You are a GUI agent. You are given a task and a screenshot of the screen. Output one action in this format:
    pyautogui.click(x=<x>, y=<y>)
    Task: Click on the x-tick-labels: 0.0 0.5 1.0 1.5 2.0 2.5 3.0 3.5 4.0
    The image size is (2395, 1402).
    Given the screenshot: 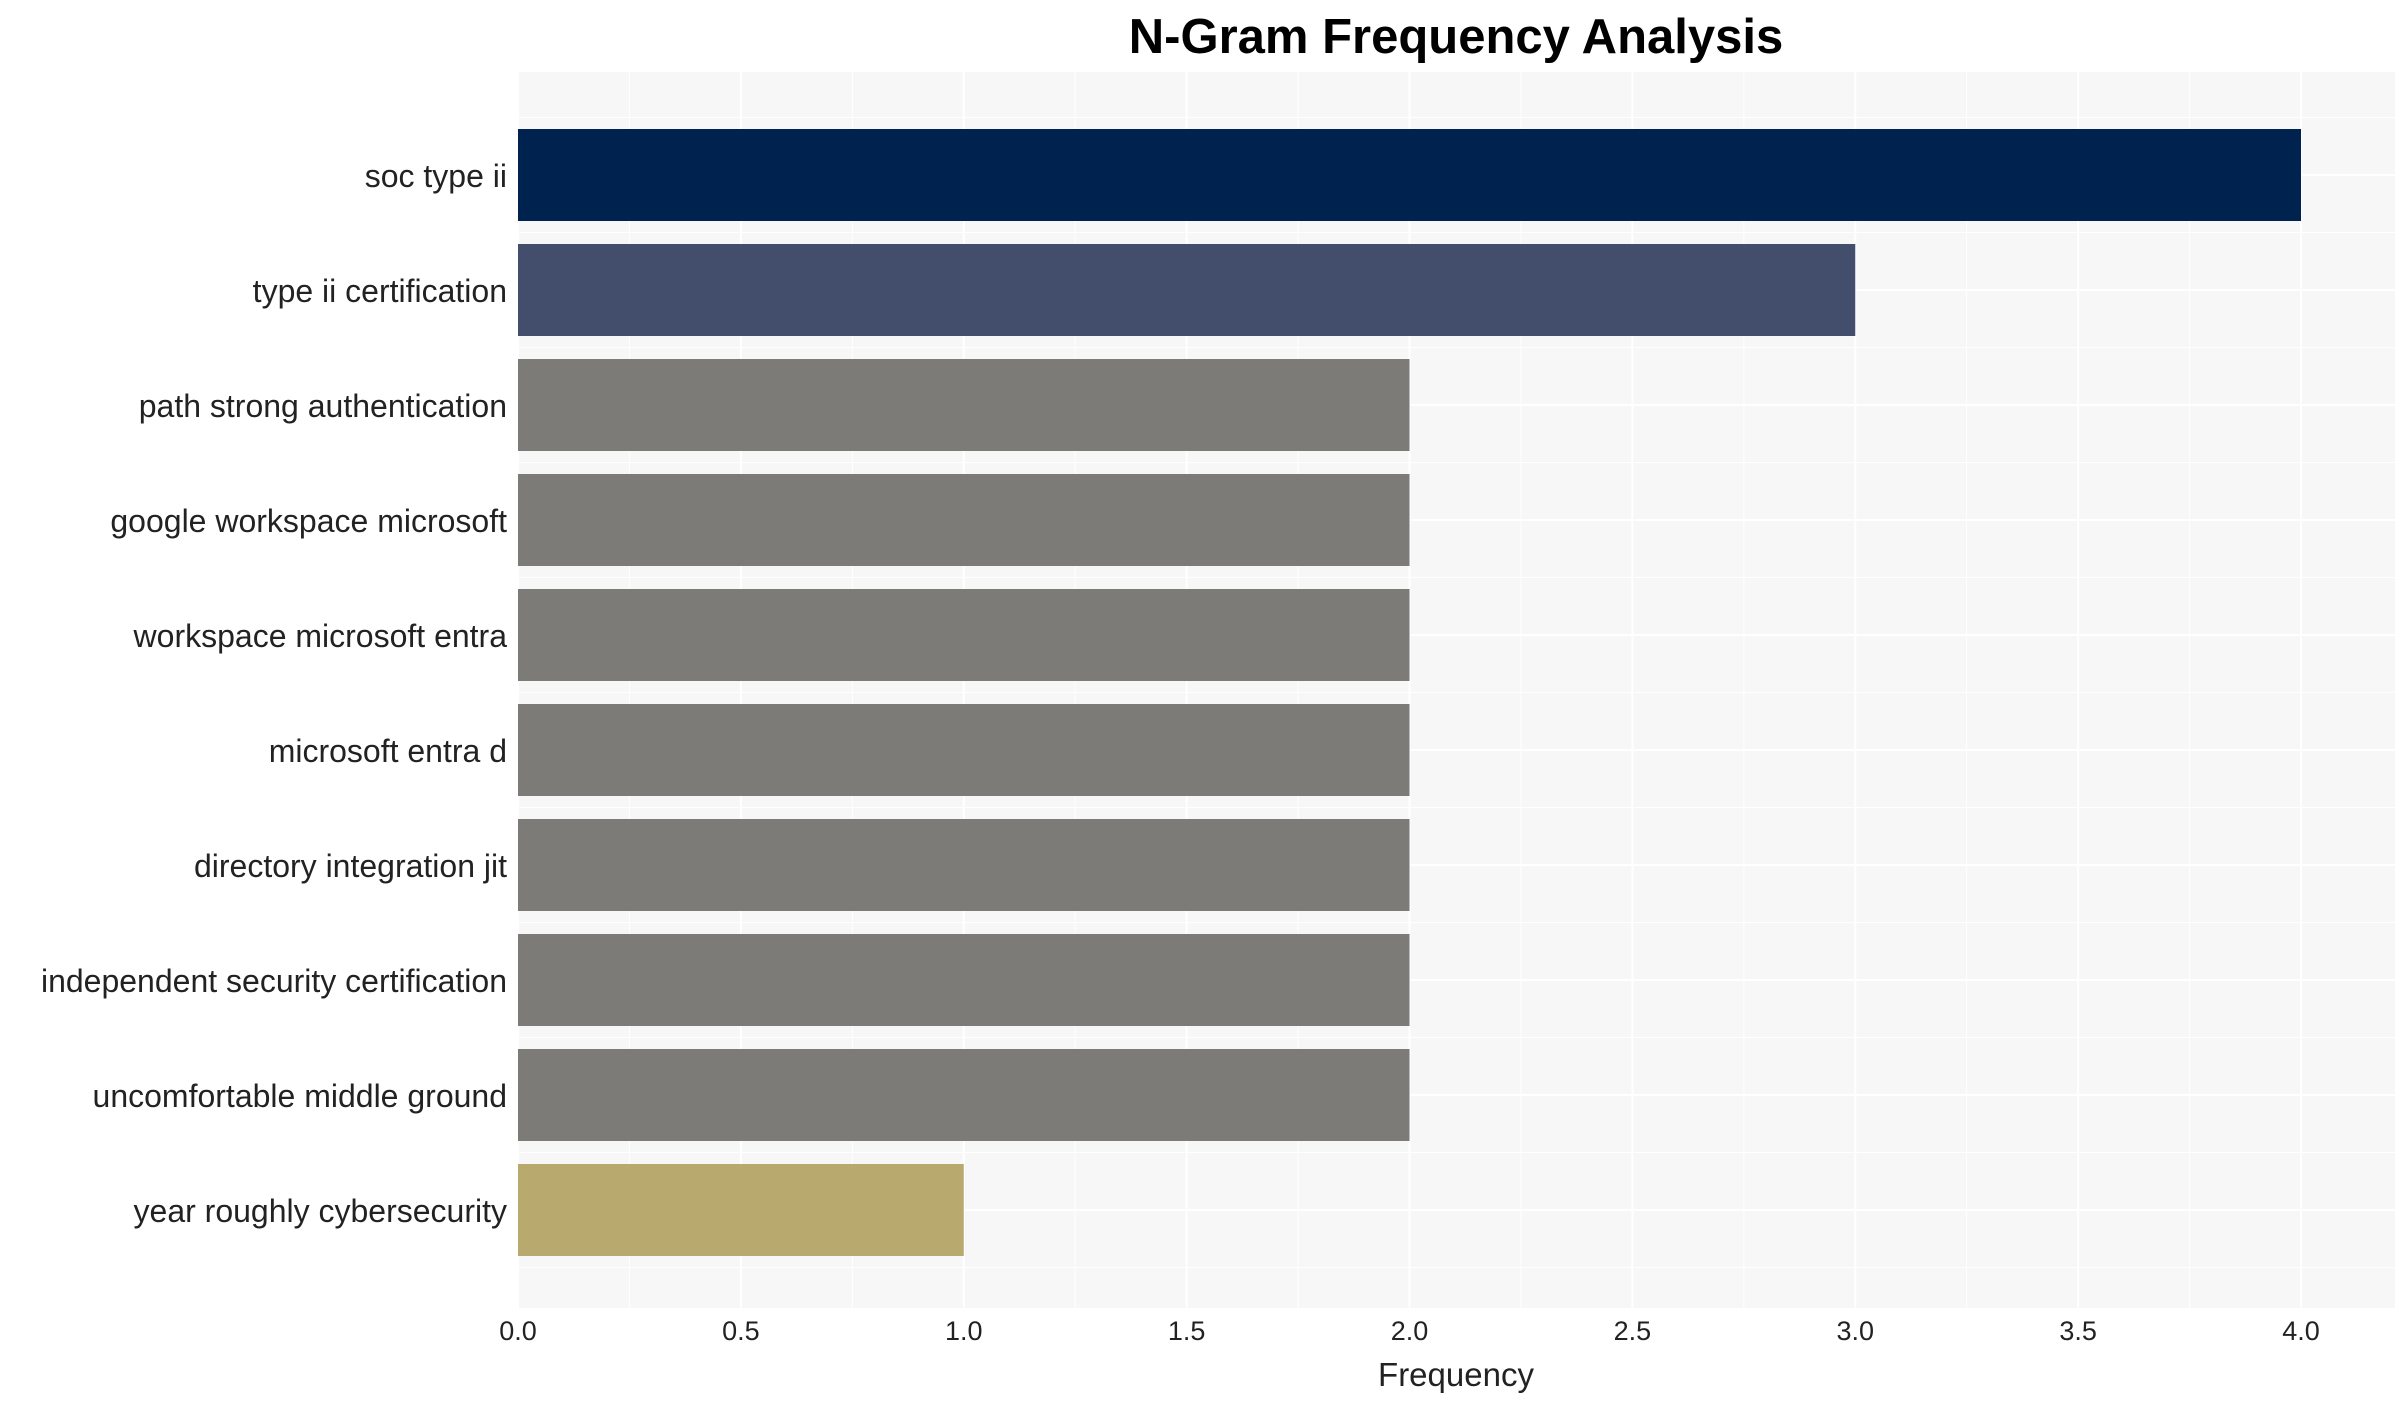 What is the action you would take?
    pyautogui.click(x=1409, y=1331)
    